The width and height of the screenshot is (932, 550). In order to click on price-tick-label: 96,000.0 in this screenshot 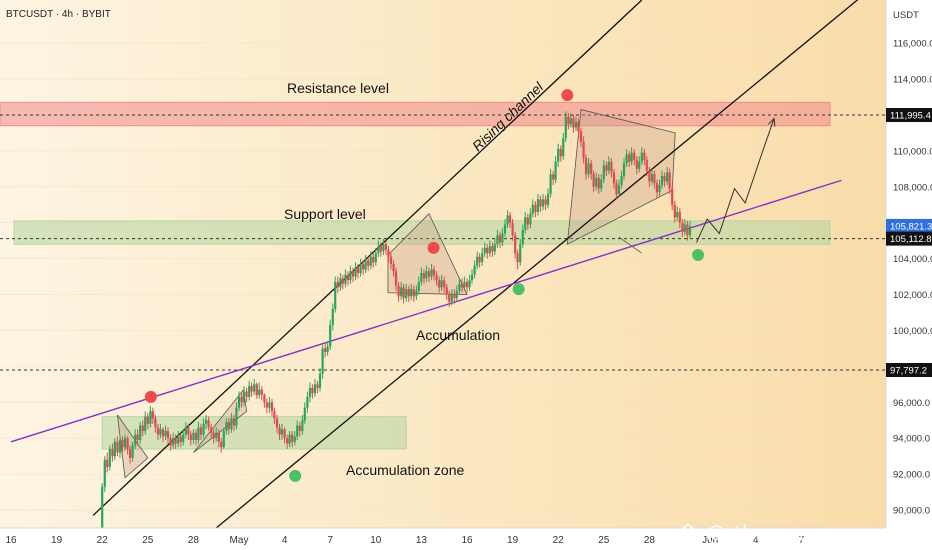, I will do `click(911, 403)`.